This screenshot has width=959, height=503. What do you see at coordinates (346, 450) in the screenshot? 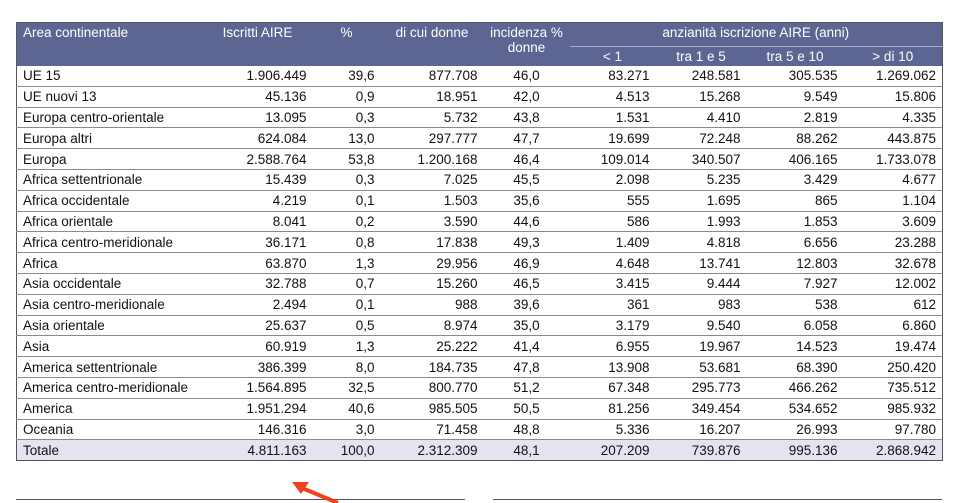
I see `total-pct: 100,0` at bounding box center [346, 450].